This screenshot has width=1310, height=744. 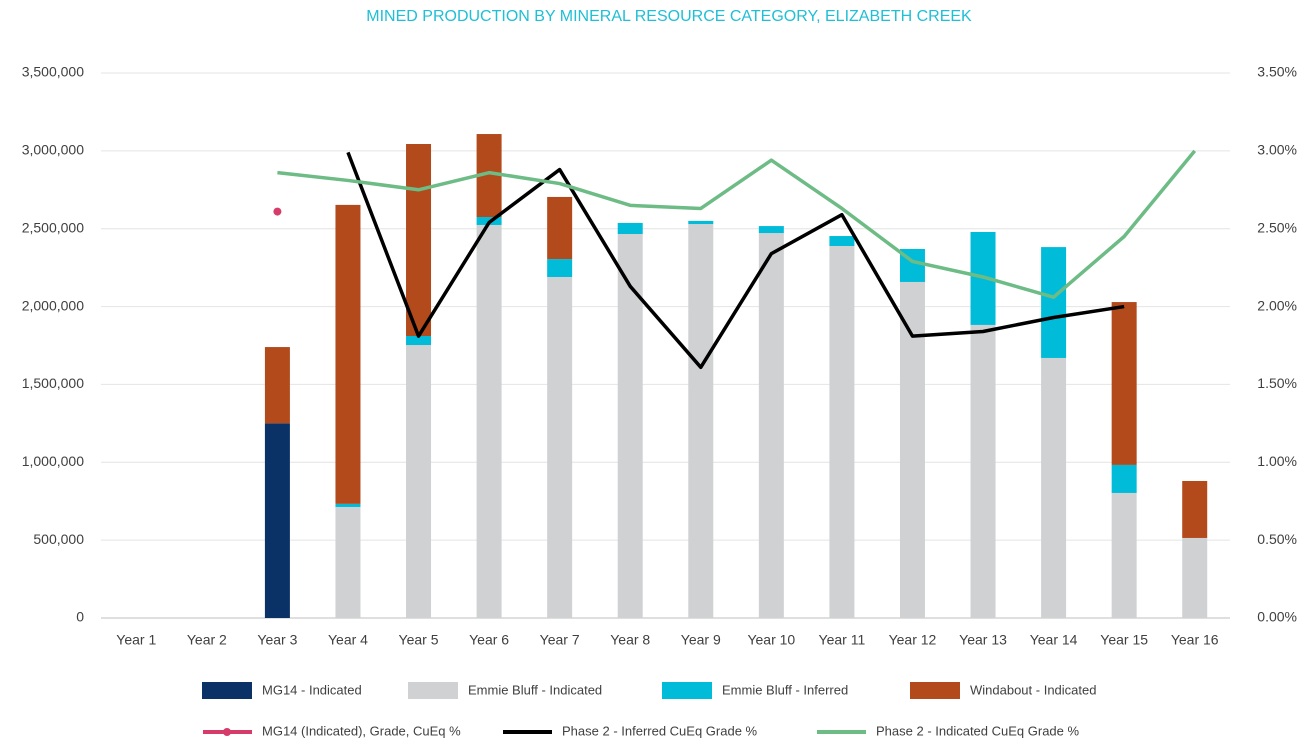 I want to click on legend-label: MG14 - Indicated, so click(x=312, y=689).